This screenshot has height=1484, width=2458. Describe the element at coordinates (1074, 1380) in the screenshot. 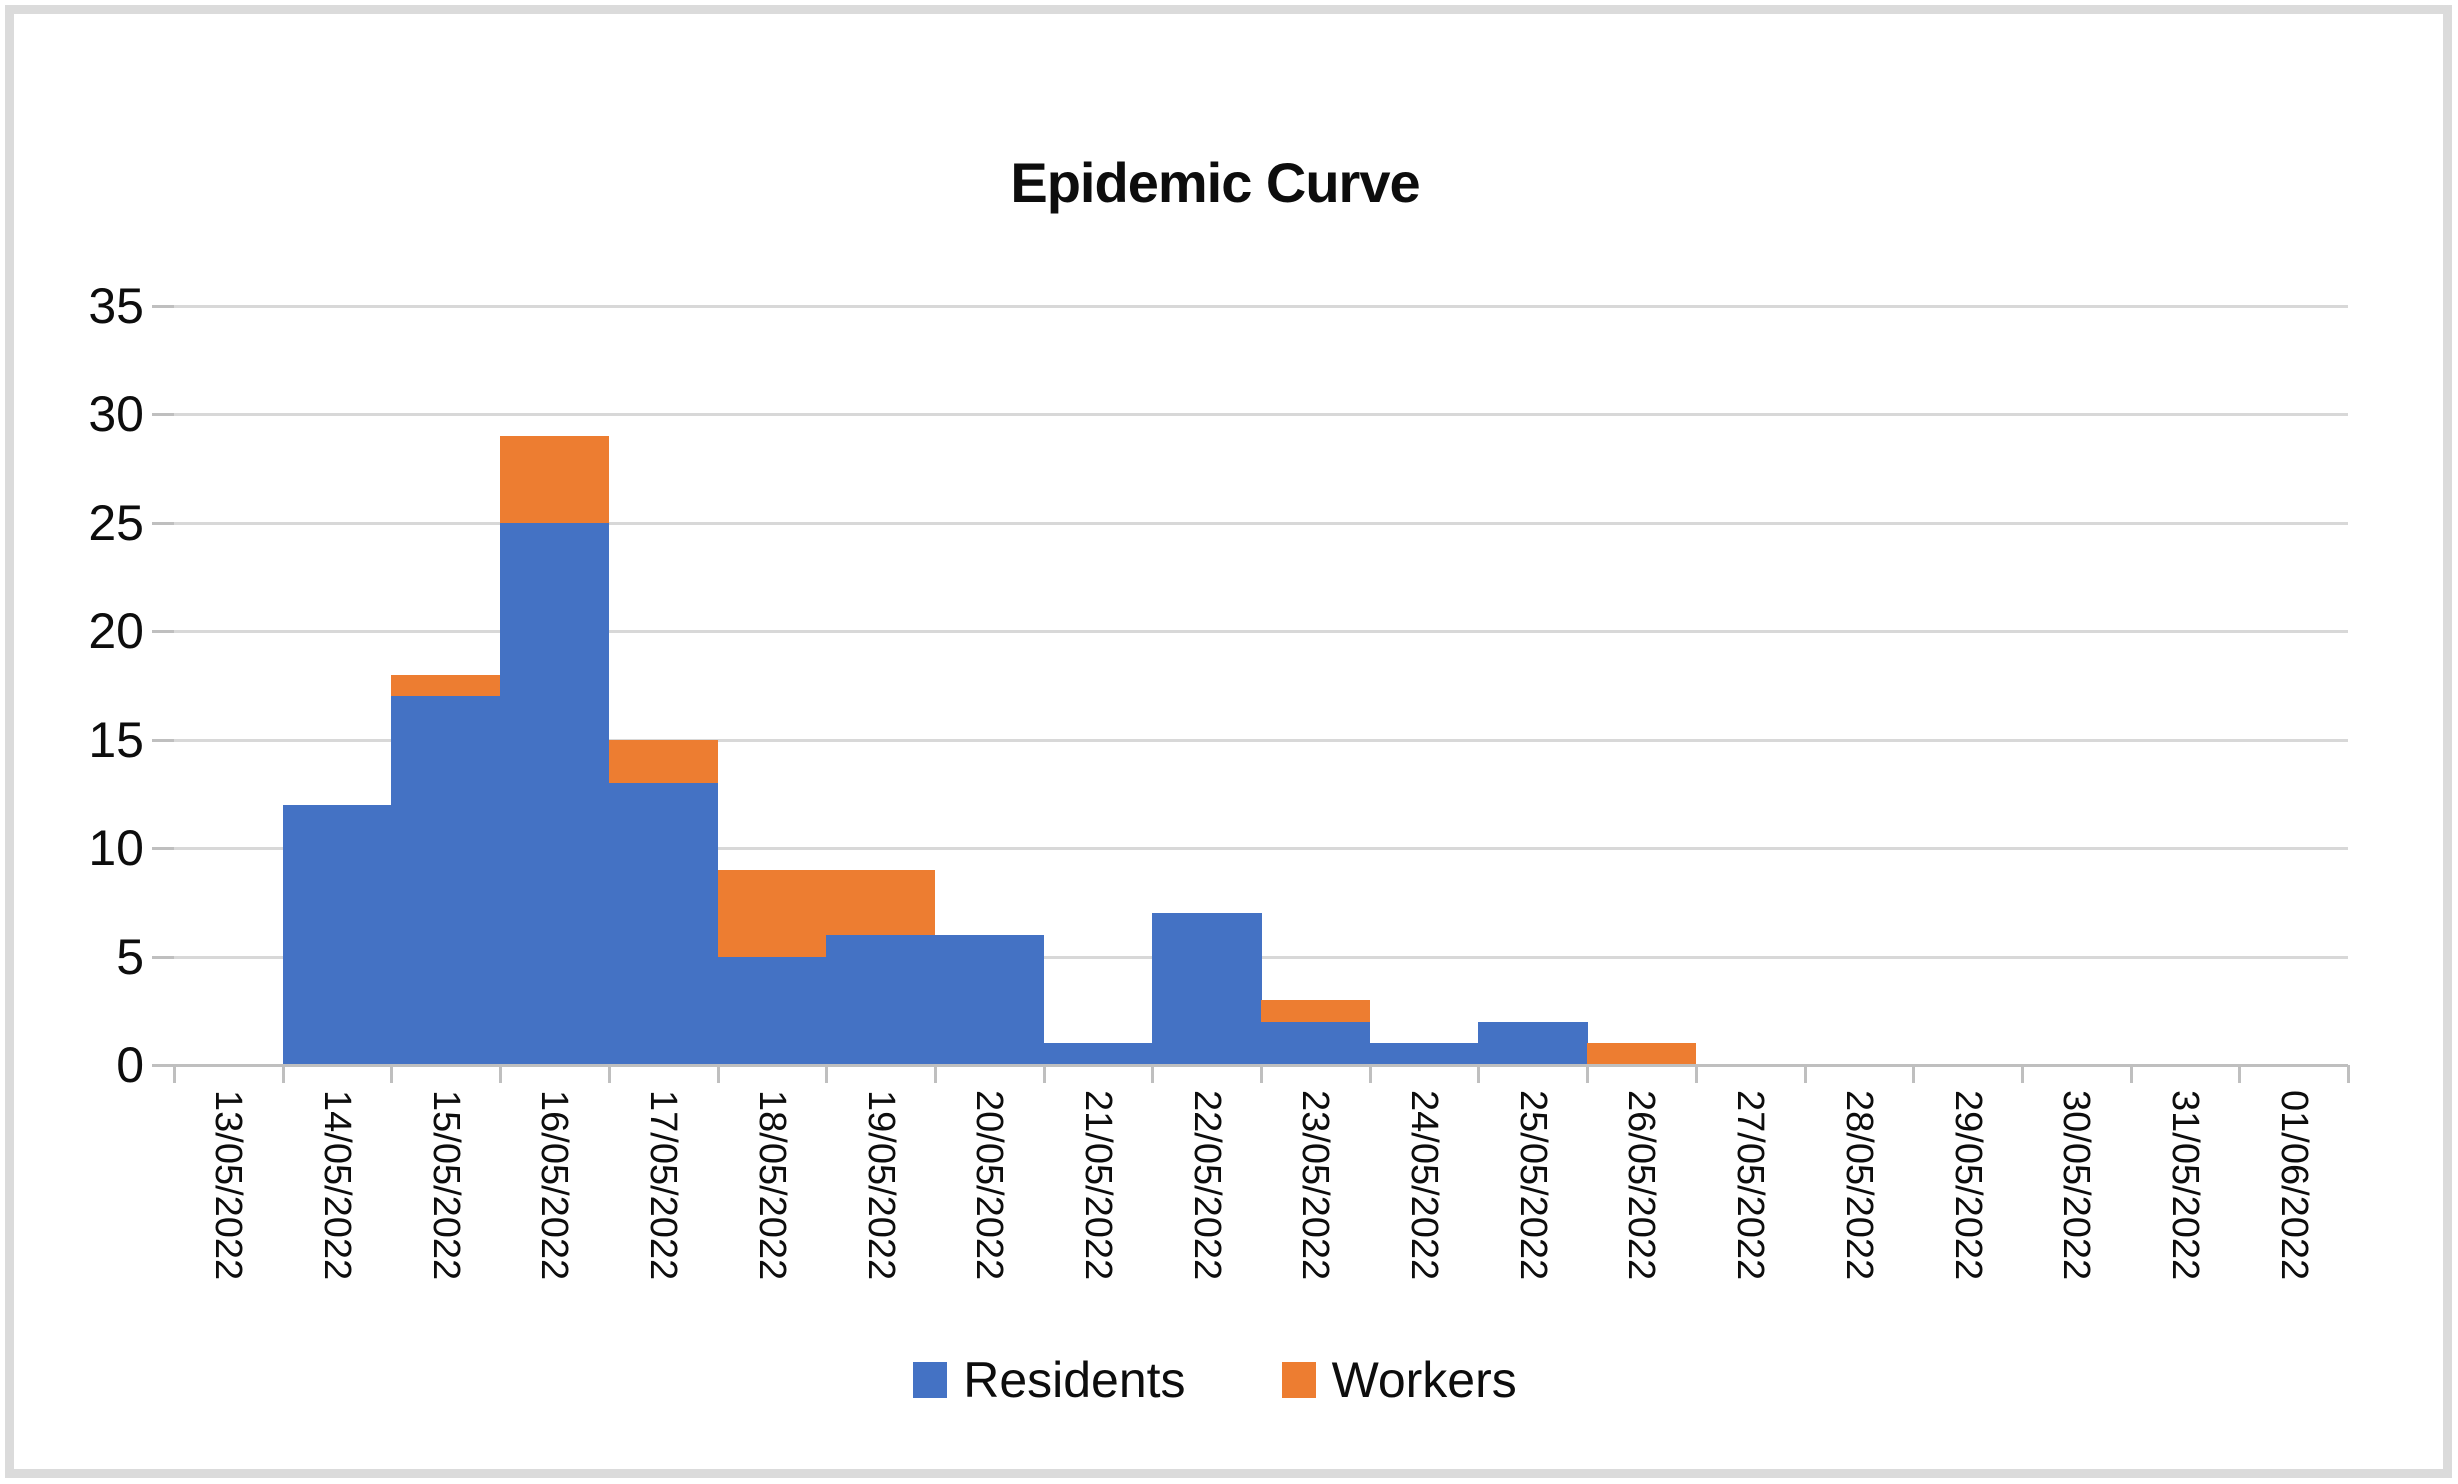

I see `legend-label: Residents` at that location.